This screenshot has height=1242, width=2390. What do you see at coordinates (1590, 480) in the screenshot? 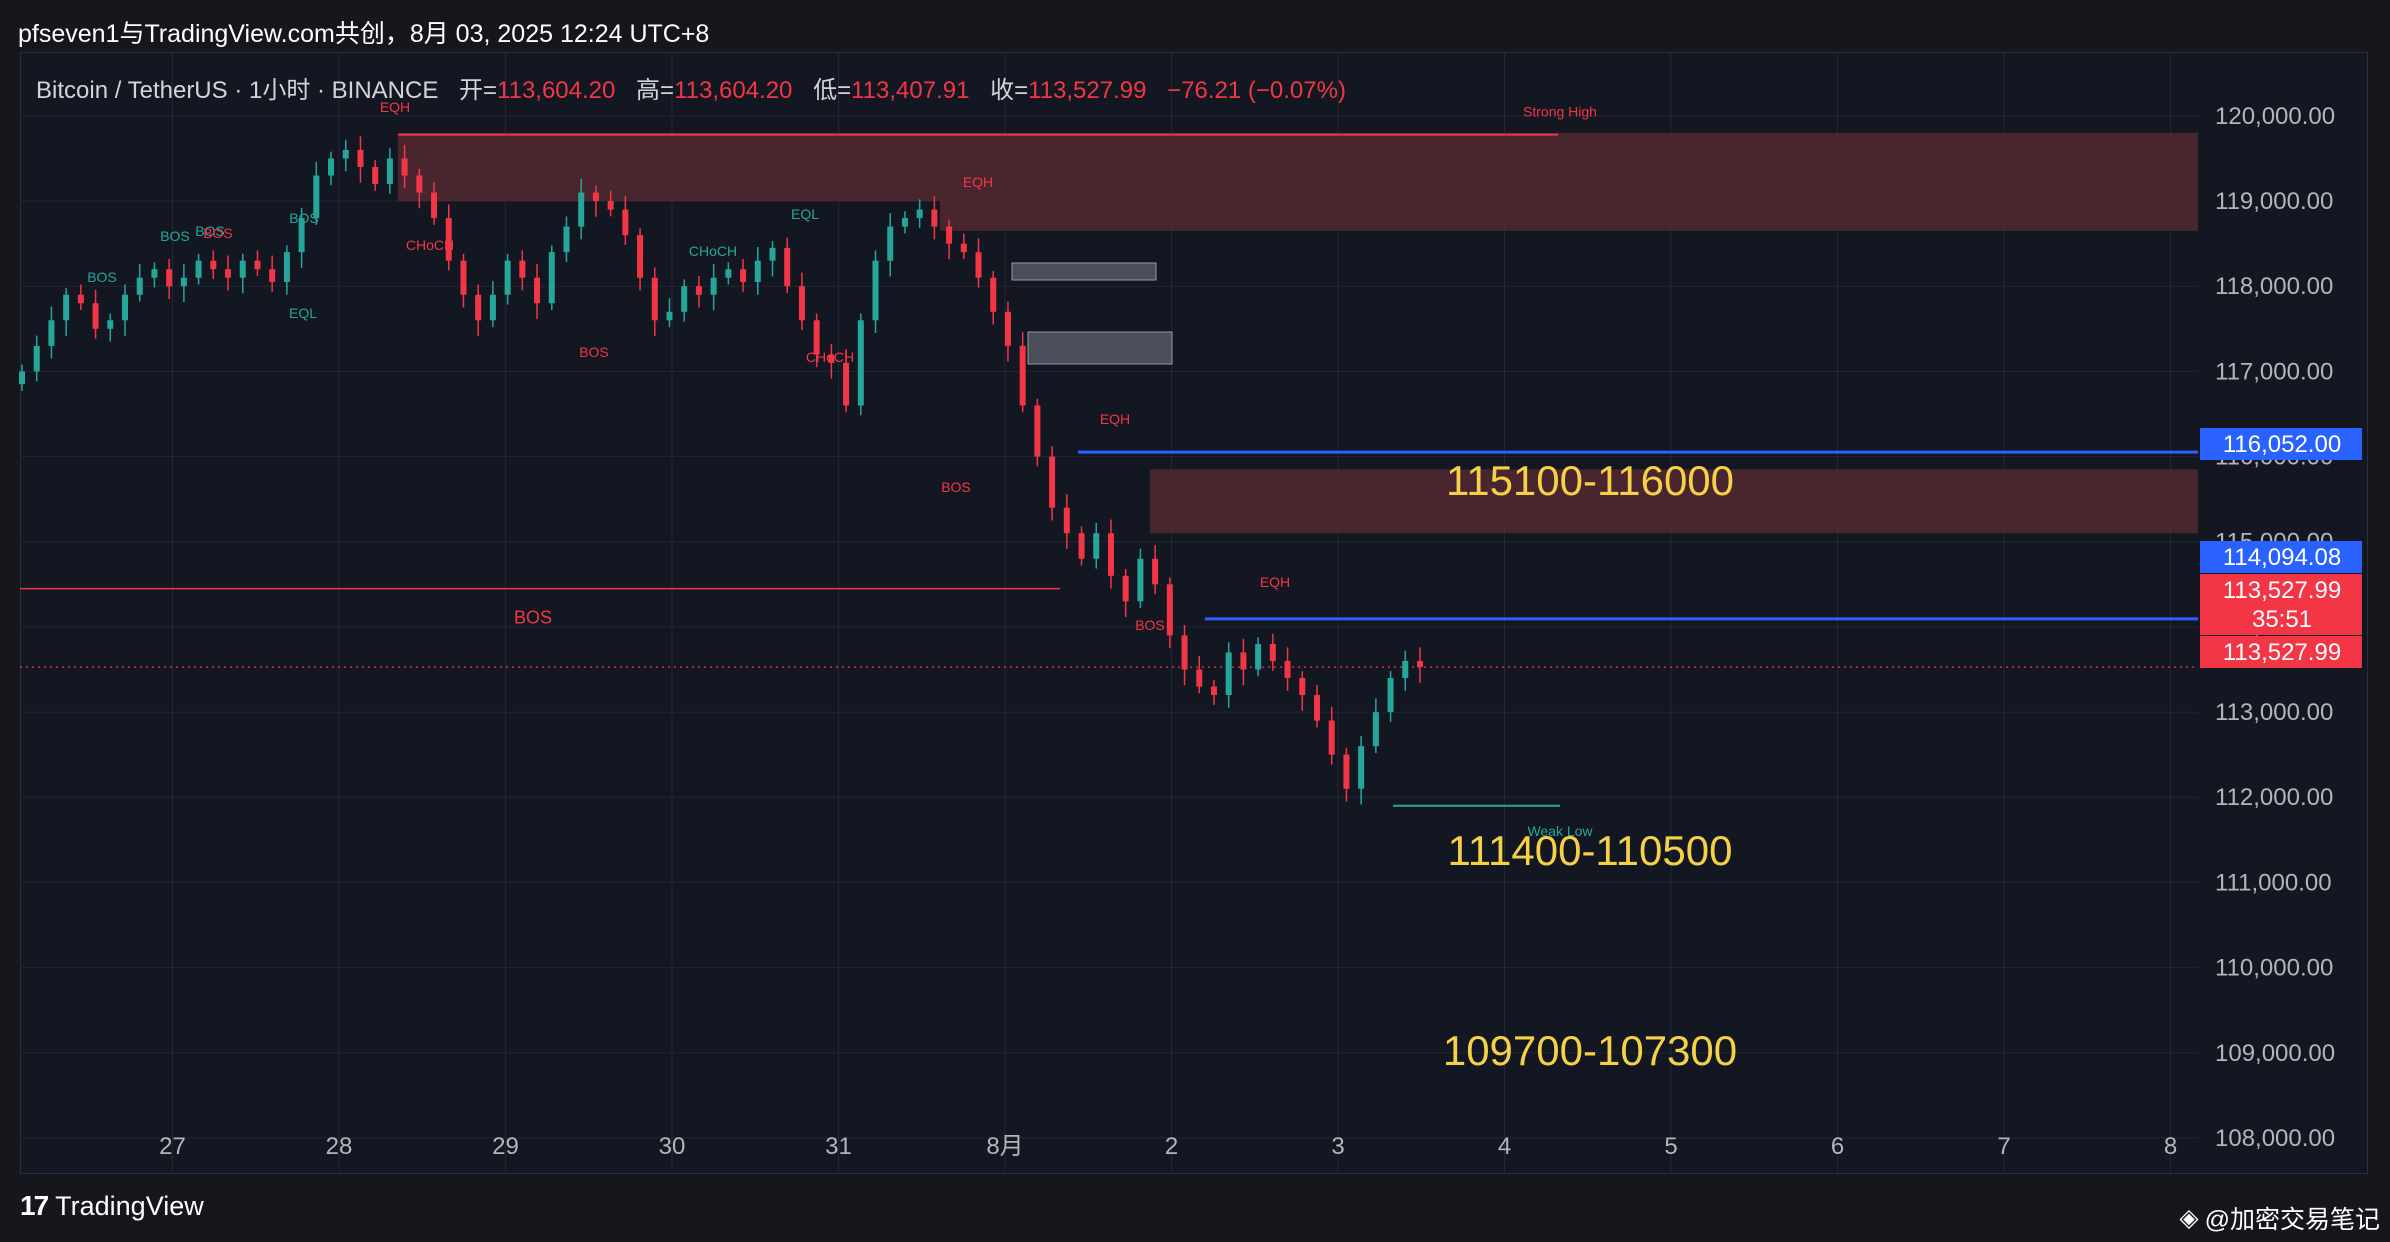
I see `target-zone-label: 115100-116000` at bounding box center [1590, 480].